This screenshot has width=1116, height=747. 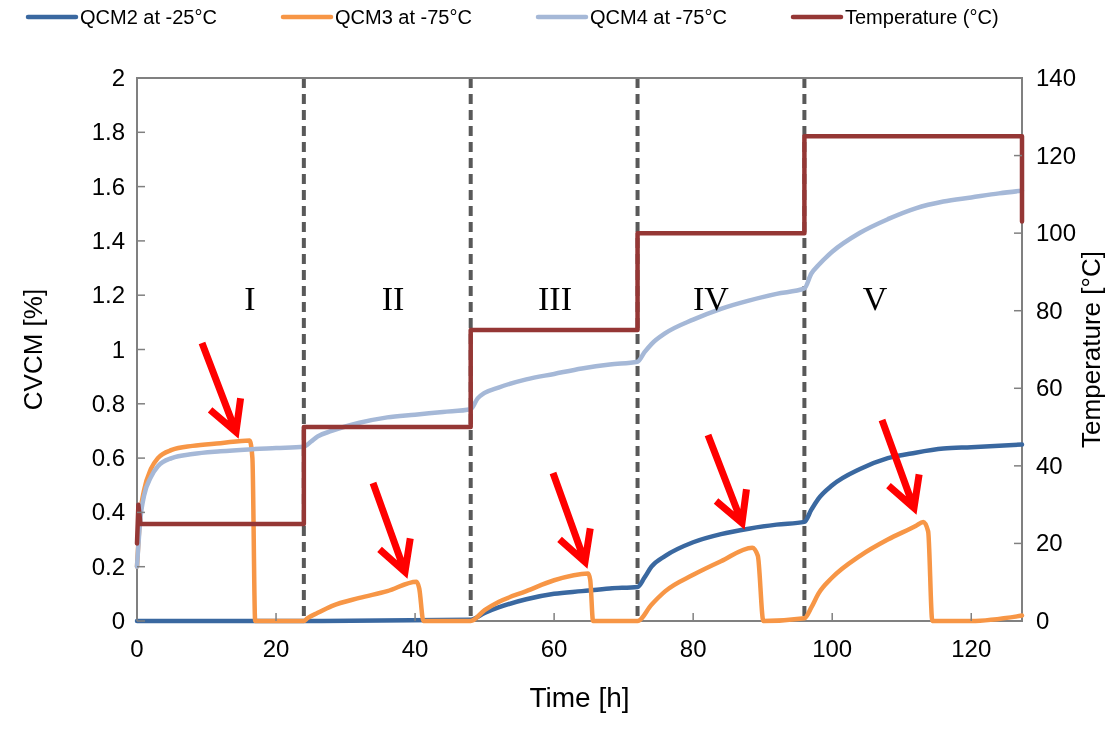 What do you see at coordinates (1049, 543) in the screenshot?
I see `y2-tick-label: 20` at bounding box center [1049, 543].